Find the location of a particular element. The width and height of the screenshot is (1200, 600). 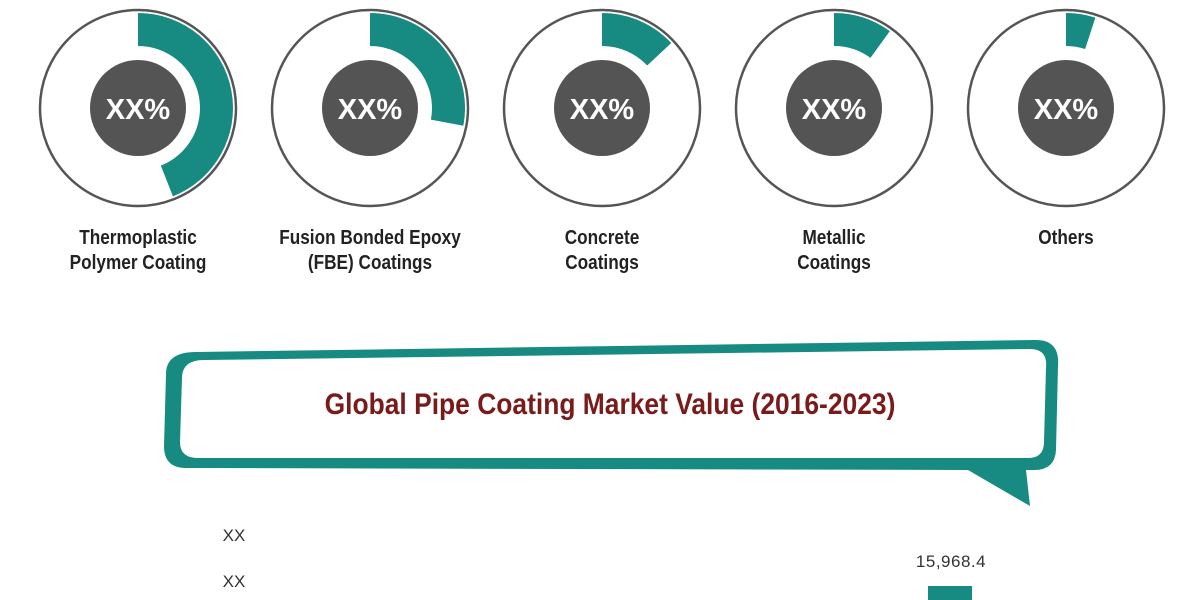

donut-category-label-line: Others is located at coordinates (1066, 238).